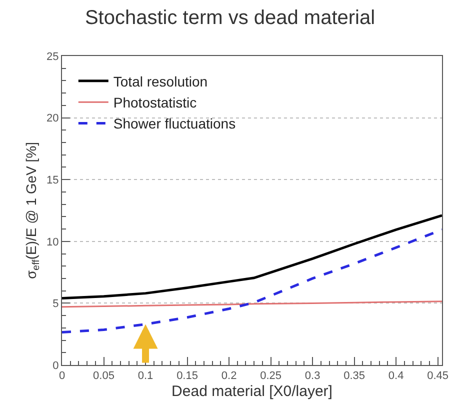  I want to click on x-tick-label: 0.45, so click(438, 376).